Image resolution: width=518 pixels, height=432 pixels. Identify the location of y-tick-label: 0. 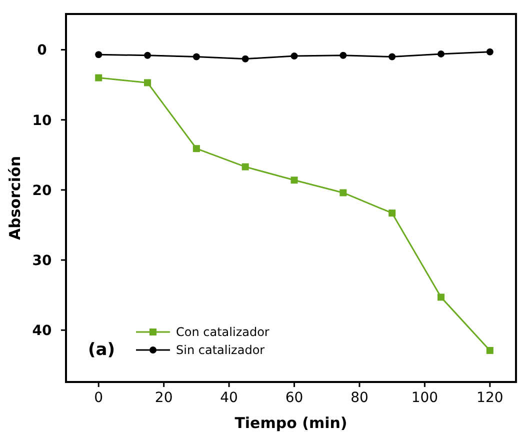
(42, 50).